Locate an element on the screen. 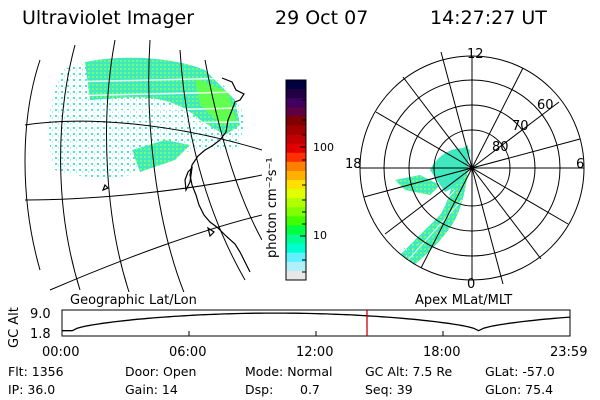 The width and height of the screenshot is (600, 400). polar-aurora-emission is located at coordinates (420, 212).